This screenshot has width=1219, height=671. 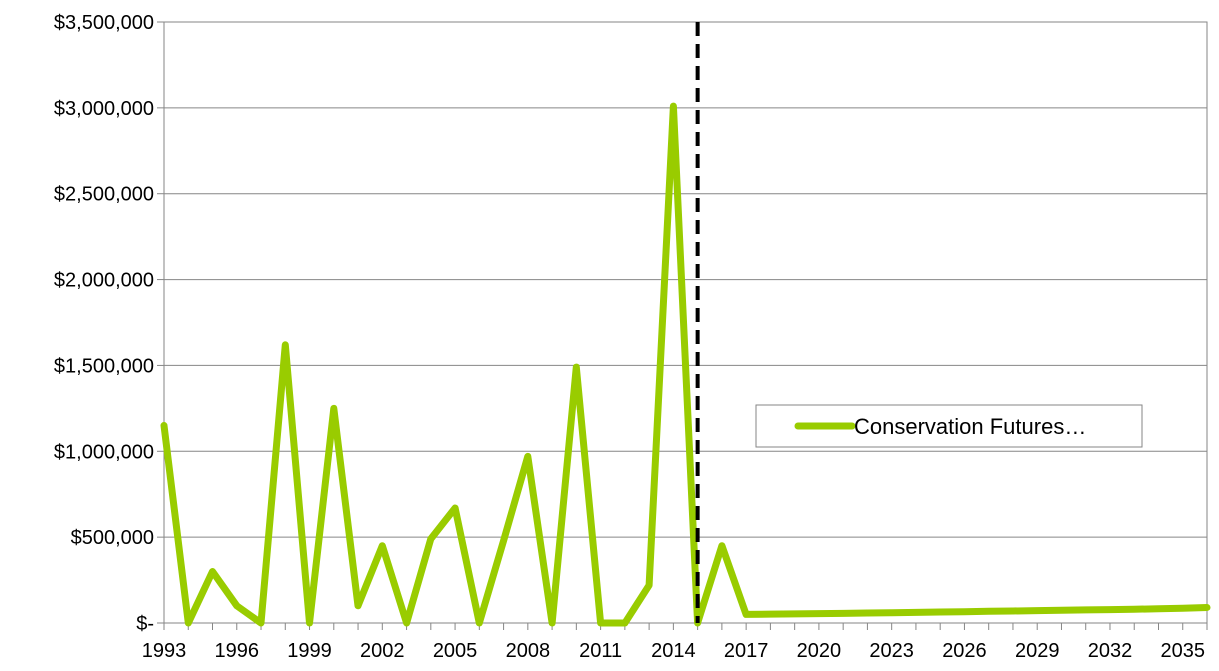 I want to click on y-tick-label: $-, so click(x=145, y=624).